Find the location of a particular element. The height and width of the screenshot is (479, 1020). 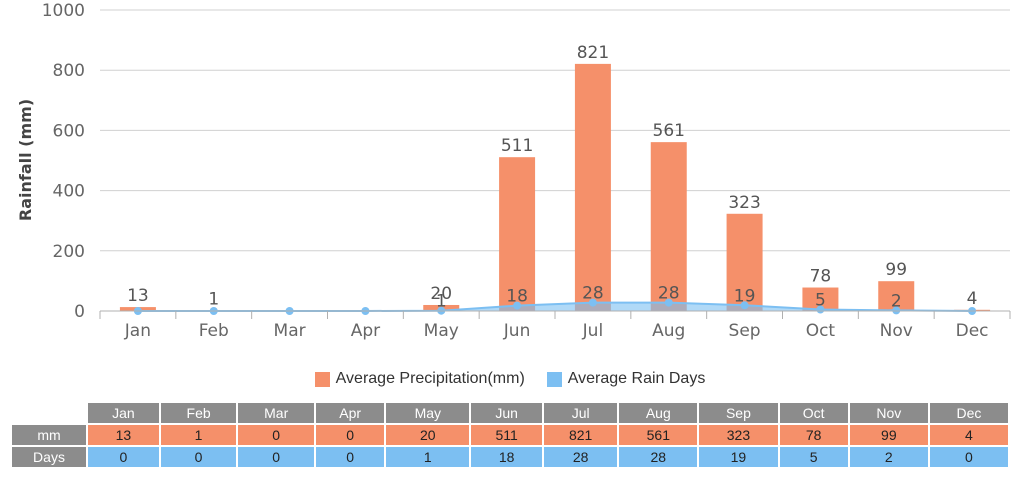

bar-value-label: 99 is located at coordinates (896, 270).